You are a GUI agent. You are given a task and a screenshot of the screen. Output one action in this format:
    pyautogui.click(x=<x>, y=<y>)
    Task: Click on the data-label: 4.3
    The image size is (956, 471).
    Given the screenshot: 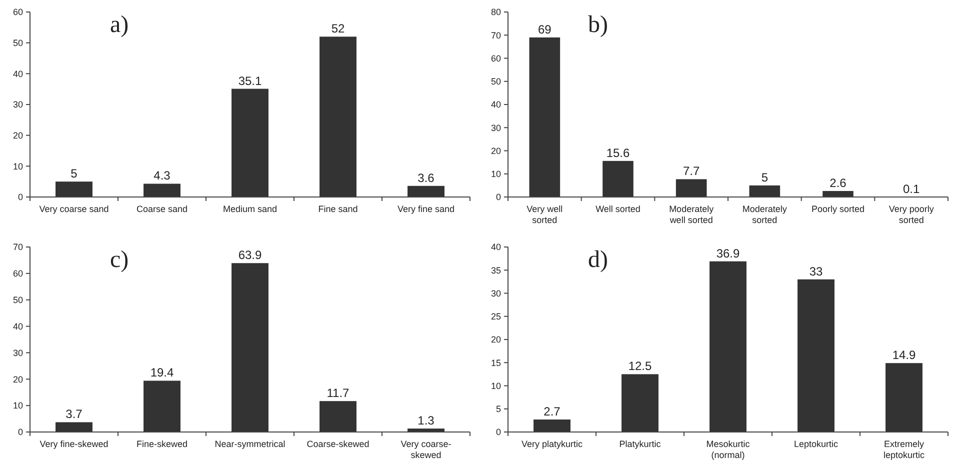 What is the action you would take?
    pyautogui.click(x=162, y=175)
    